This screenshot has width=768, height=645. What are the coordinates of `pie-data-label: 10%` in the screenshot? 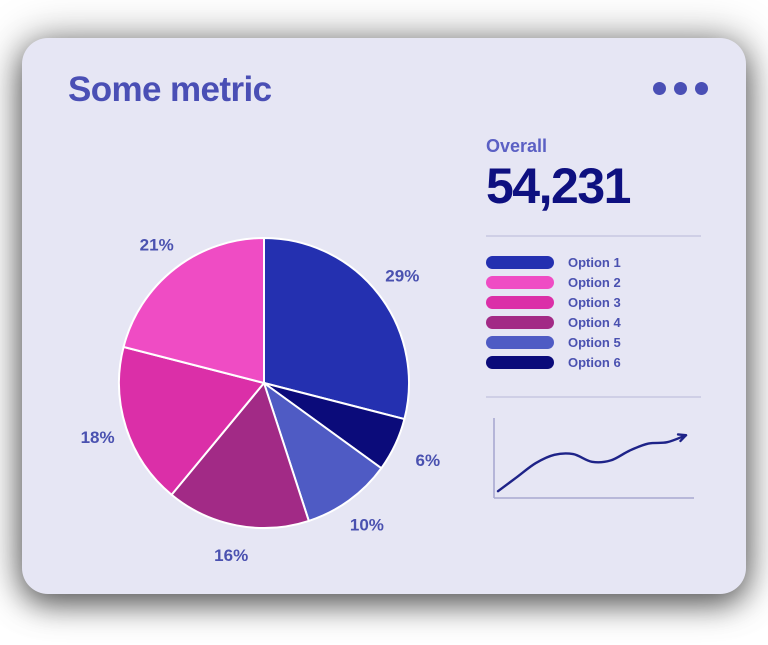 It's located at (367, 525).